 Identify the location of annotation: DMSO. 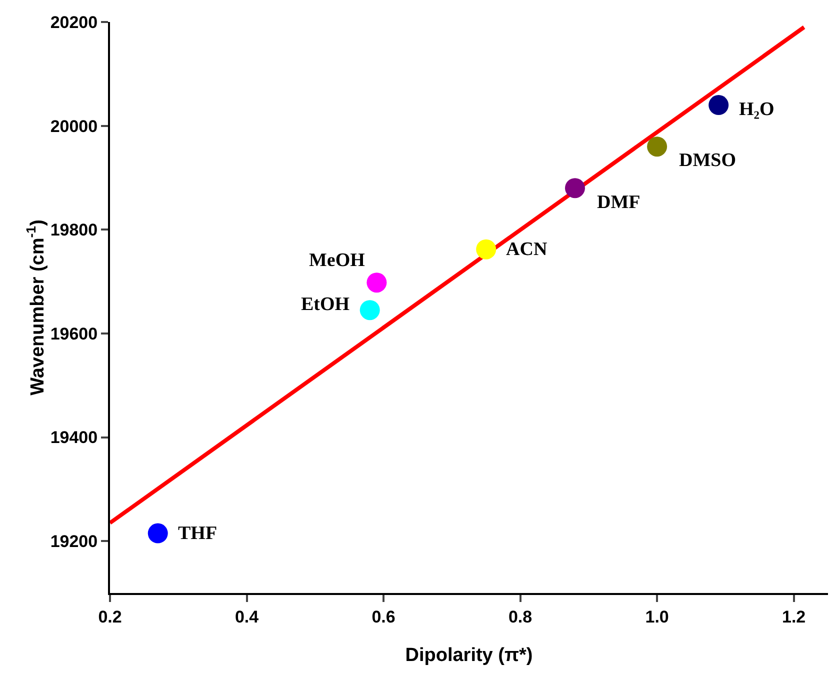
(707, 160).